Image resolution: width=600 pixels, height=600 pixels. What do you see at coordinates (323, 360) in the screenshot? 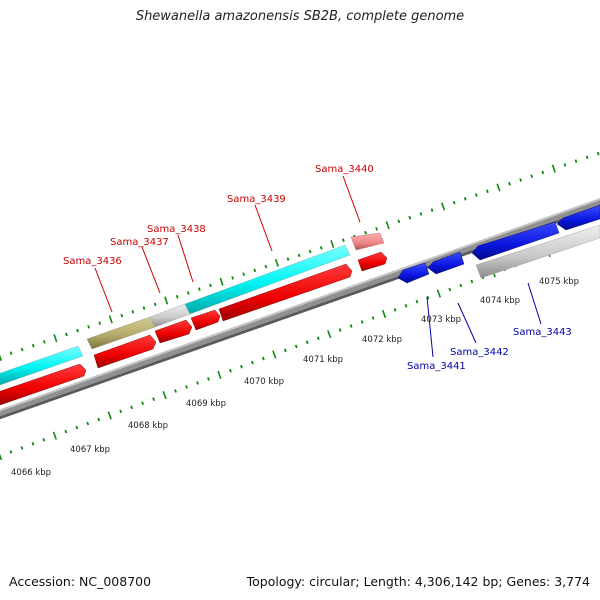
I see `scale-label-4071: 4071 kbp` at bounding box center [323, 360].